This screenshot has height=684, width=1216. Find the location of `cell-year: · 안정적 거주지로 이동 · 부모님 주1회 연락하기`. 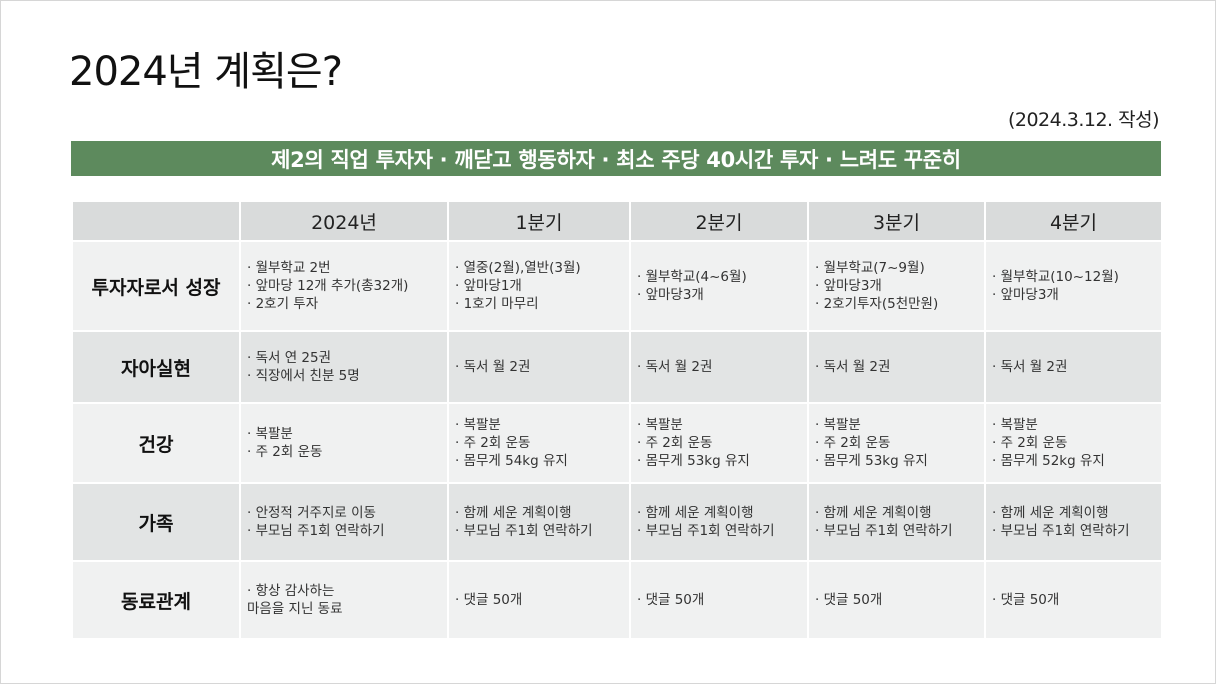

cell-year: · 안정적 거주지로 이동 · 부모님 주1회 연락하기 is located at coordinates (344, 522).